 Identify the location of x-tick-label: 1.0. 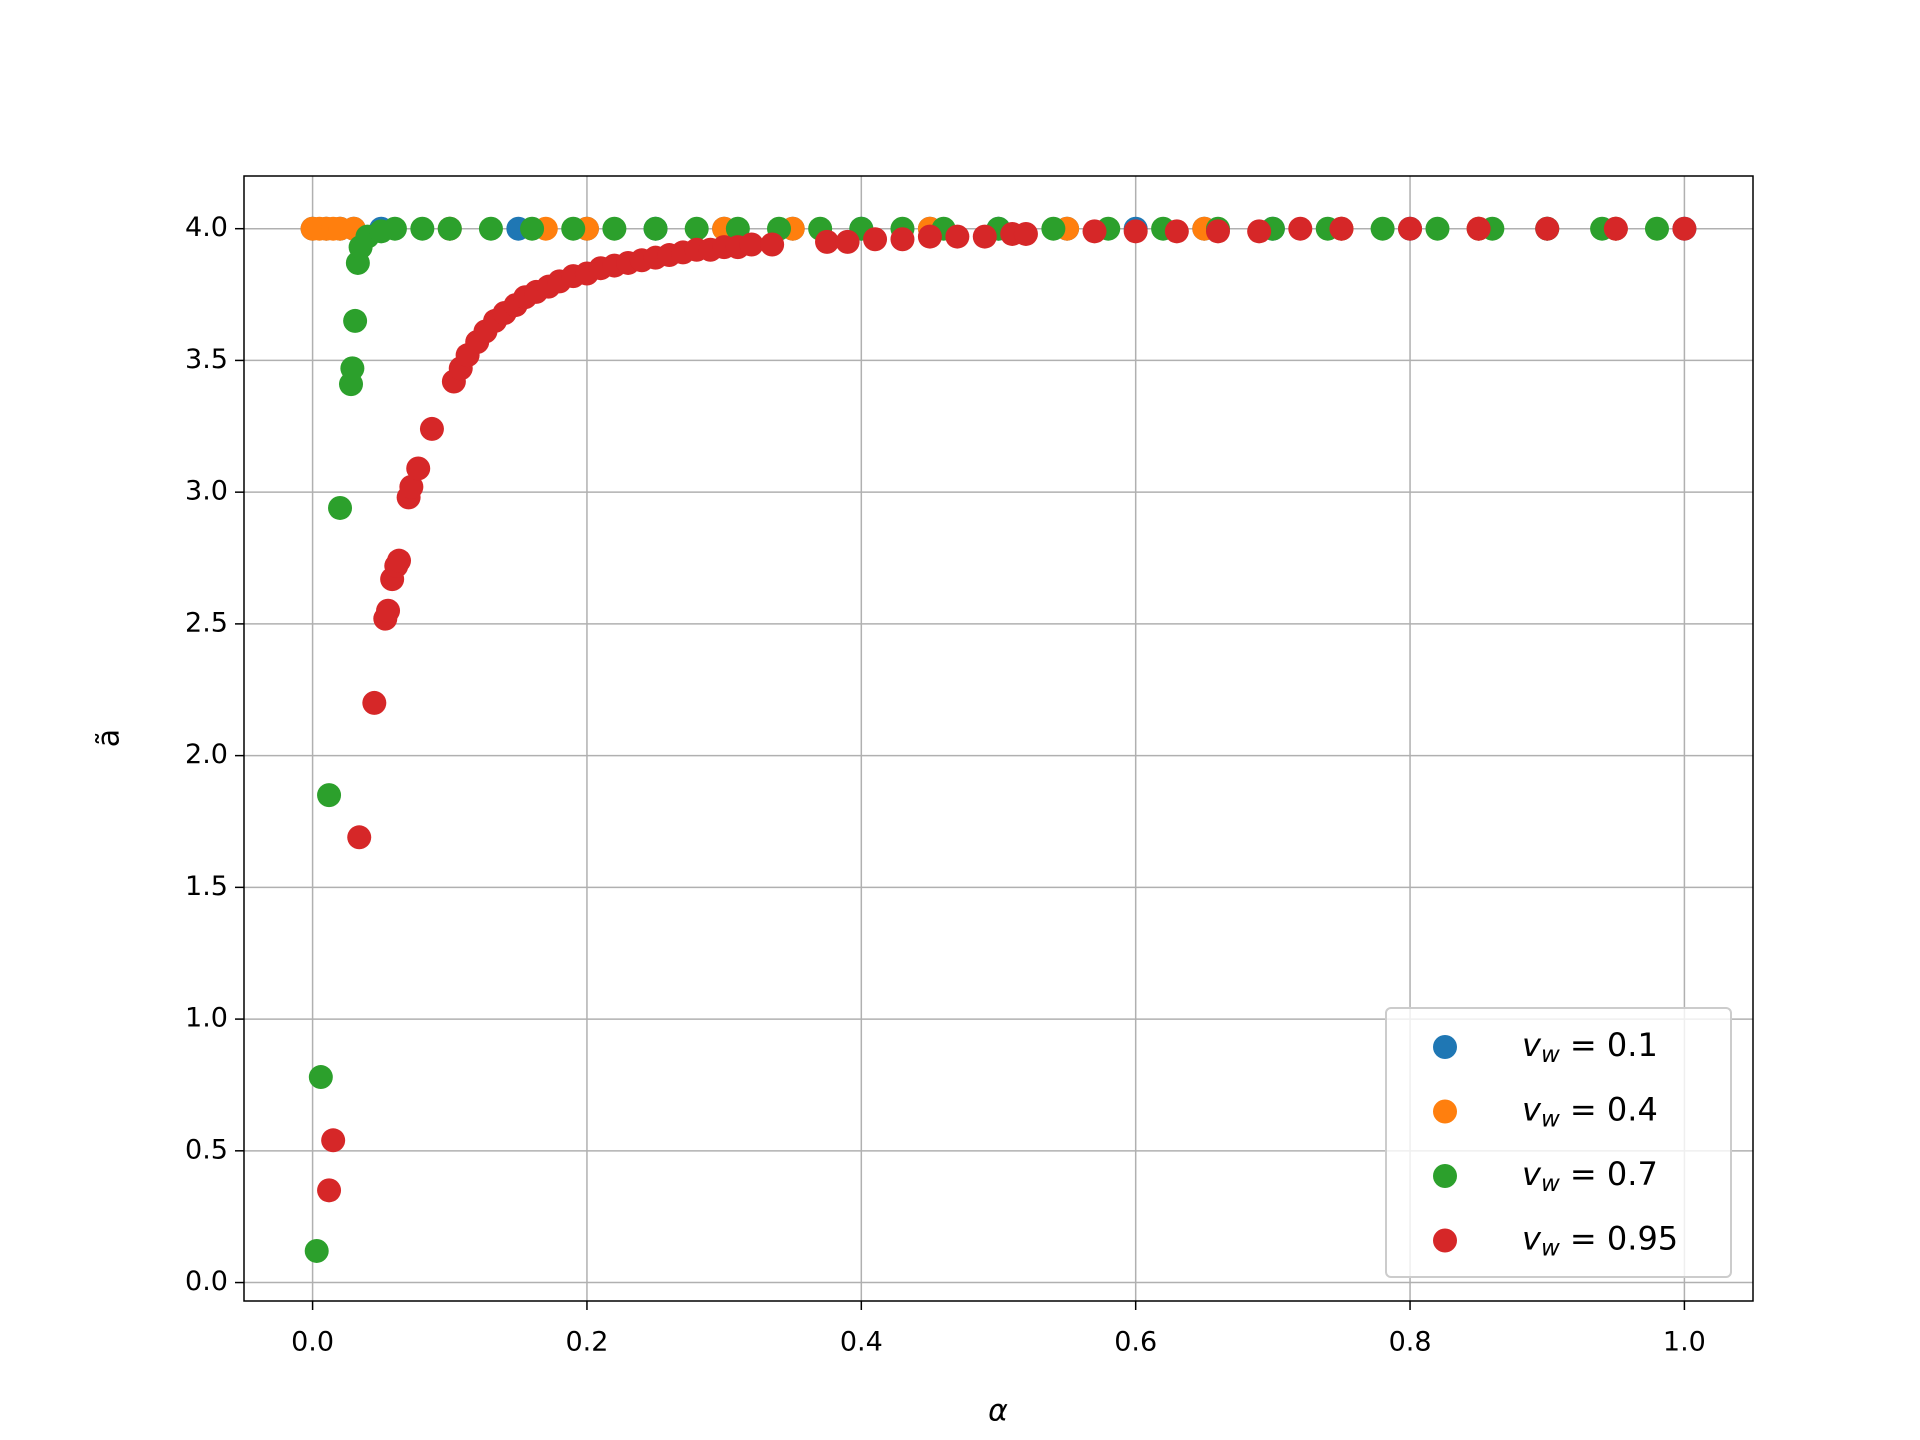
(1684, 1342).